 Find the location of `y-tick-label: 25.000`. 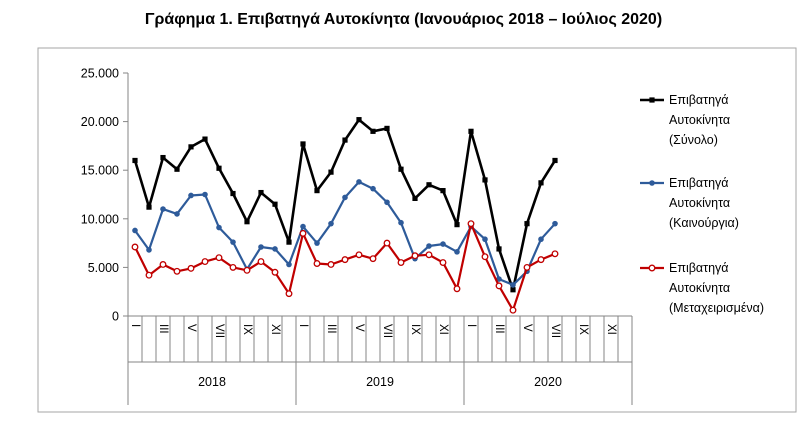

y-tick-label: 25.000 is located at coordinates (100, 74).